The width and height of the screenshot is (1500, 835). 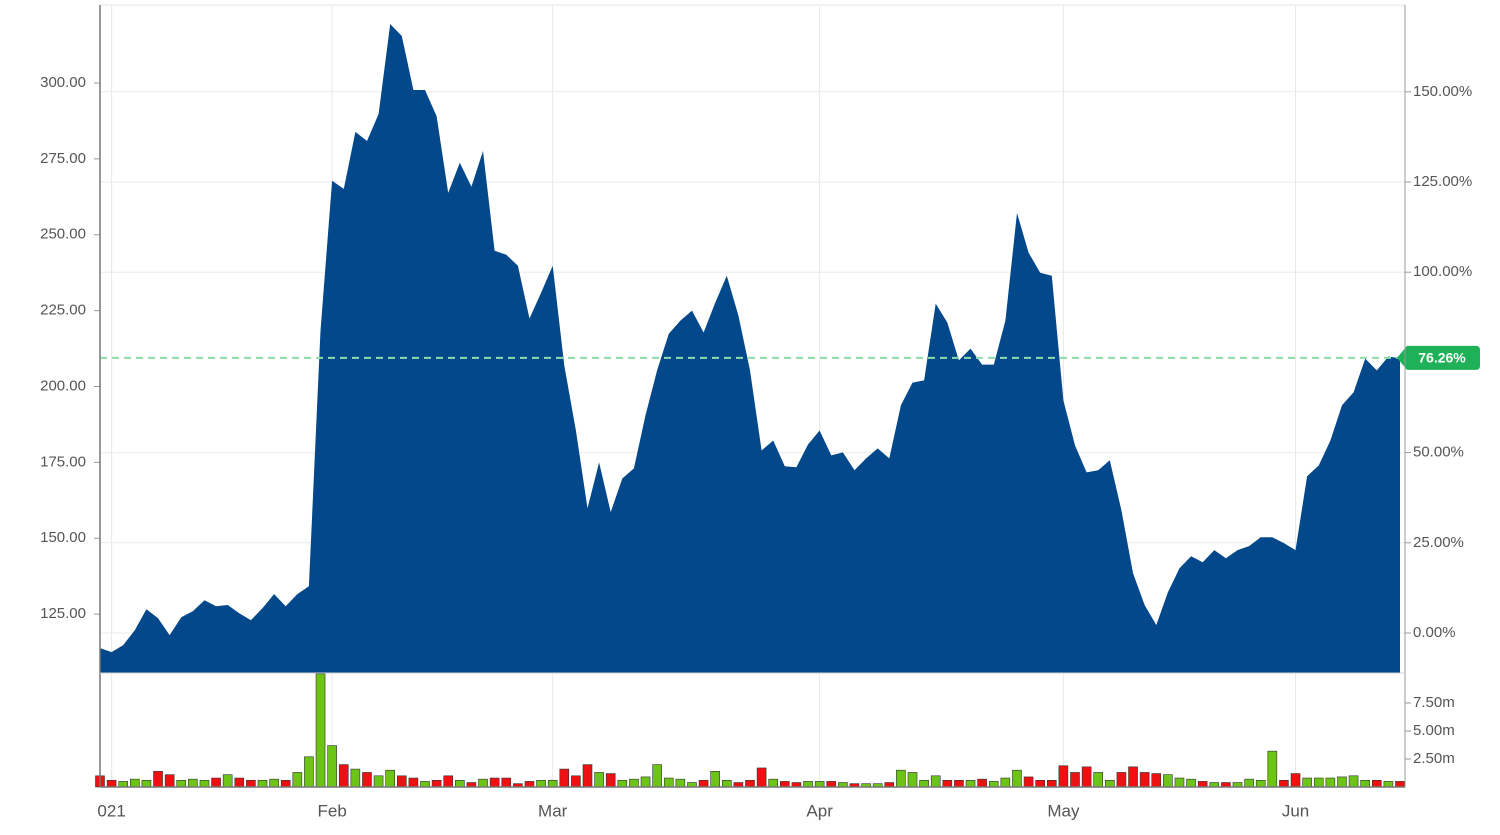 What do you see at coordinates (1442, 181) in the screenshot?
I see `y2-tick-label: 125.00%` at bounding box center [1442, 181].